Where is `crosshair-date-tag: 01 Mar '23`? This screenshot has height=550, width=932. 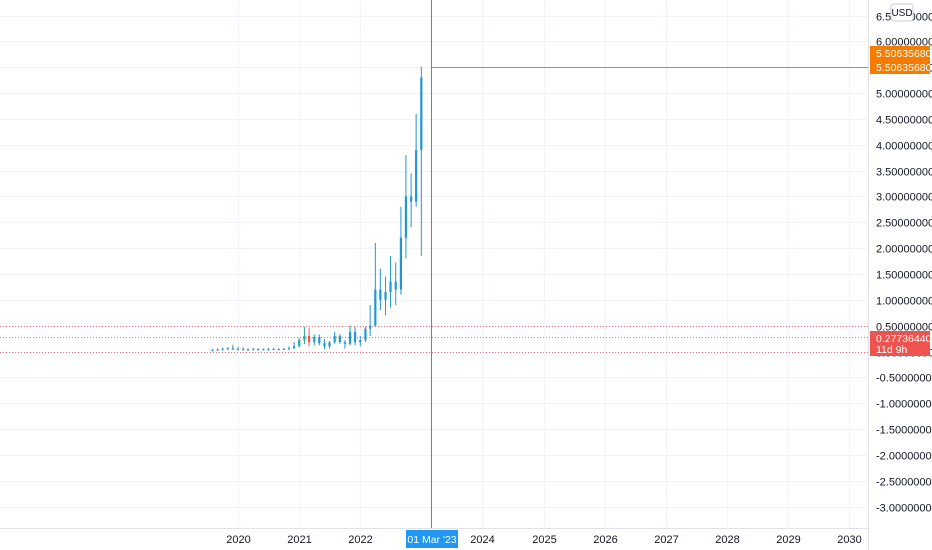
crosshair-date-tag: 01 Mar '23 is located at coordinates (432, 539).